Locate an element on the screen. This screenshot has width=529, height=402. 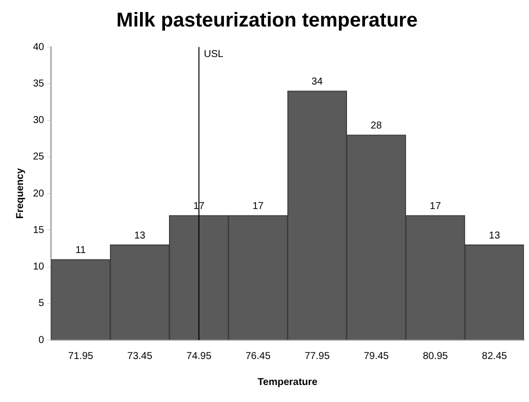
y-tick-label: 25 is located at coordinates (39, 157).